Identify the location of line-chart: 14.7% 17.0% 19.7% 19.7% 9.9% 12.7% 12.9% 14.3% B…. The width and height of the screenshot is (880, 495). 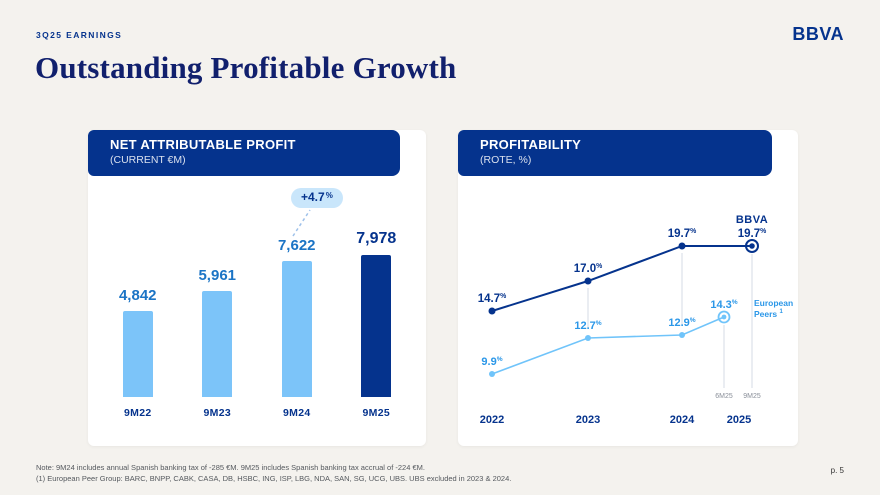
(623, 320).